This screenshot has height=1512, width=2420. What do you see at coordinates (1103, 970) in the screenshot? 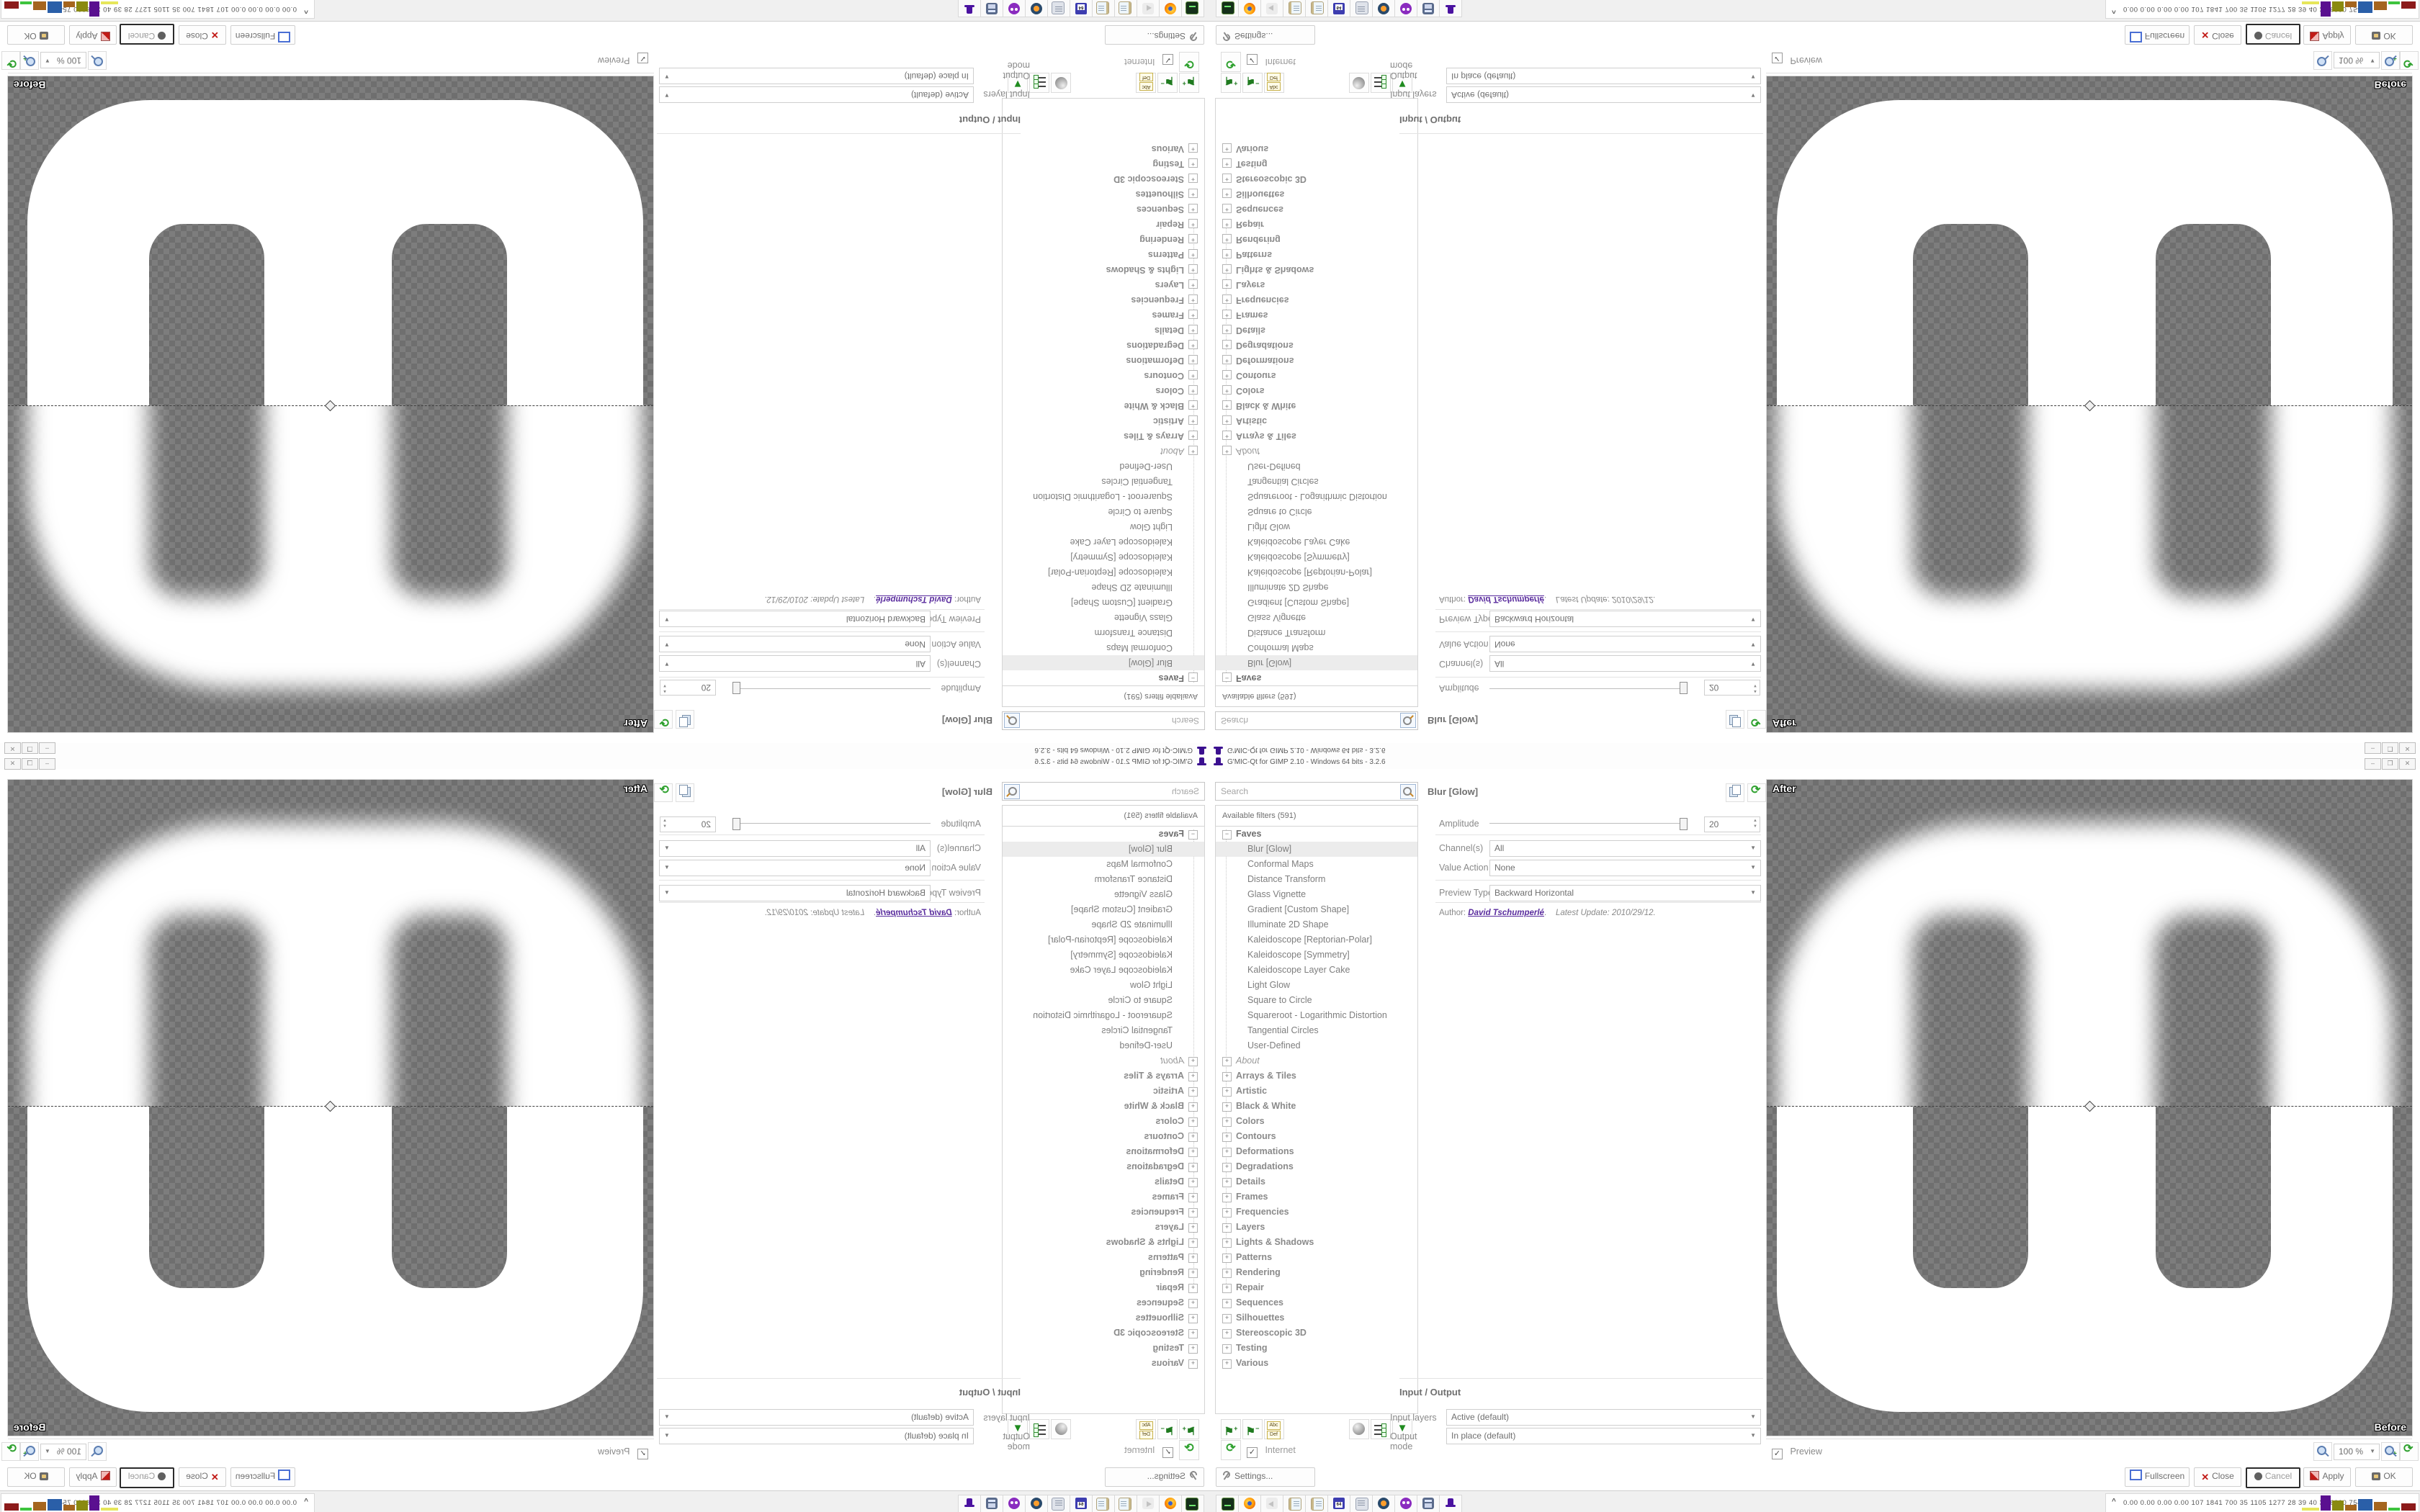
I see `tree-item: Kaleidoscope Layer Cake` at bounding box center [1103, 970].